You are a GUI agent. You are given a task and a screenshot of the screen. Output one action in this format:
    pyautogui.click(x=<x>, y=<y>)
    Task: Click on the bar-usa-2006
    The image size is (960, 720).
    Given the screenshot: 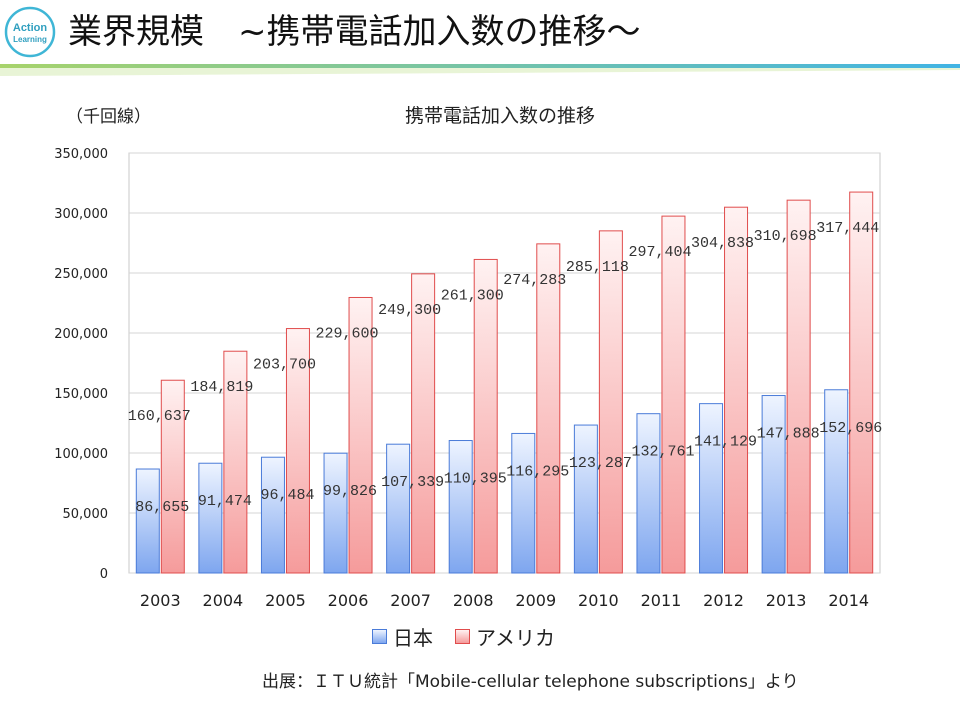 What is the action you would take?
    pyautogui.click(x=360, y=435)
    